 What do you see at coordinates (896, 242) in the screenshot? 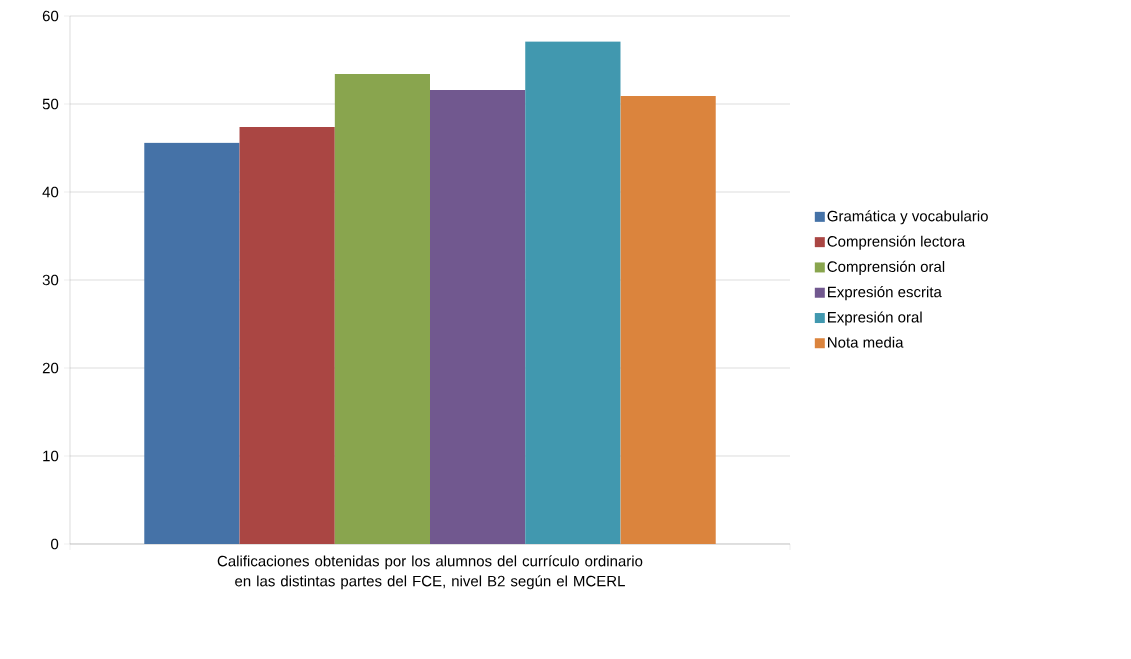
I see `legend-label: Comprensión lectora` at bounding box center [896, 242].